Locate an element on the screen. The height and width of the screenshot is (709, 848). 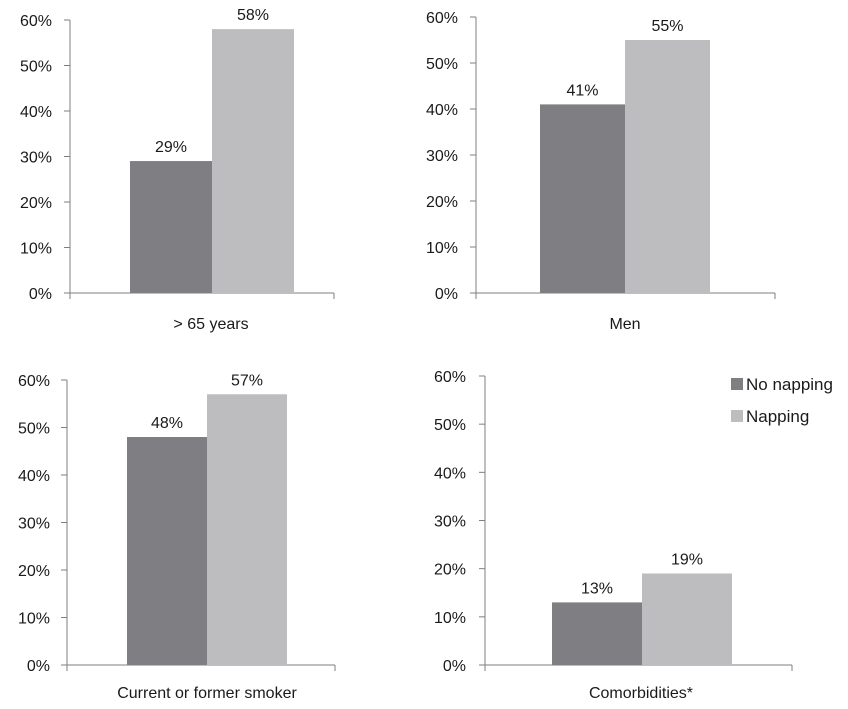
data-label: 48% is located at coordinates (167, 423).